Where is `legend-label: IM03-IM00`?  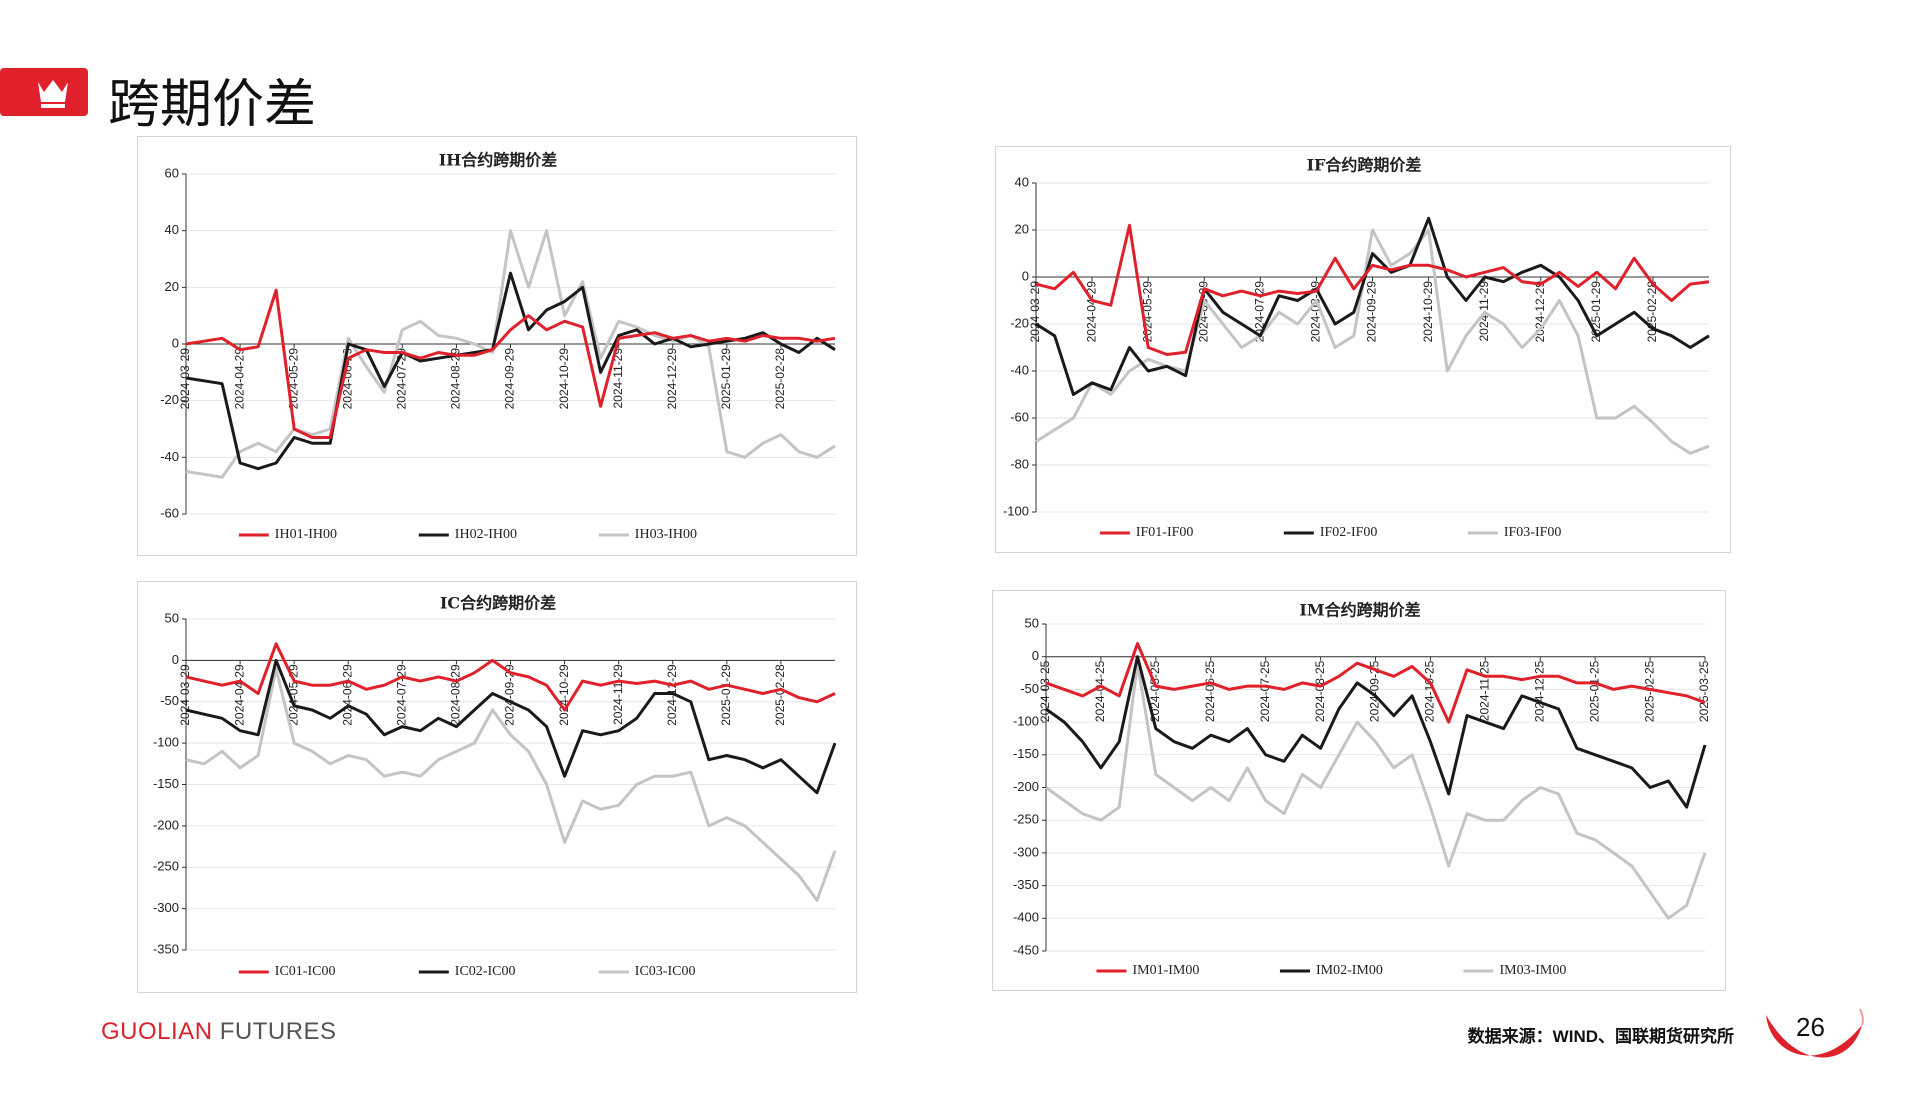 legend-label: IM03-IM00 is located at coordinates (1532, 970).